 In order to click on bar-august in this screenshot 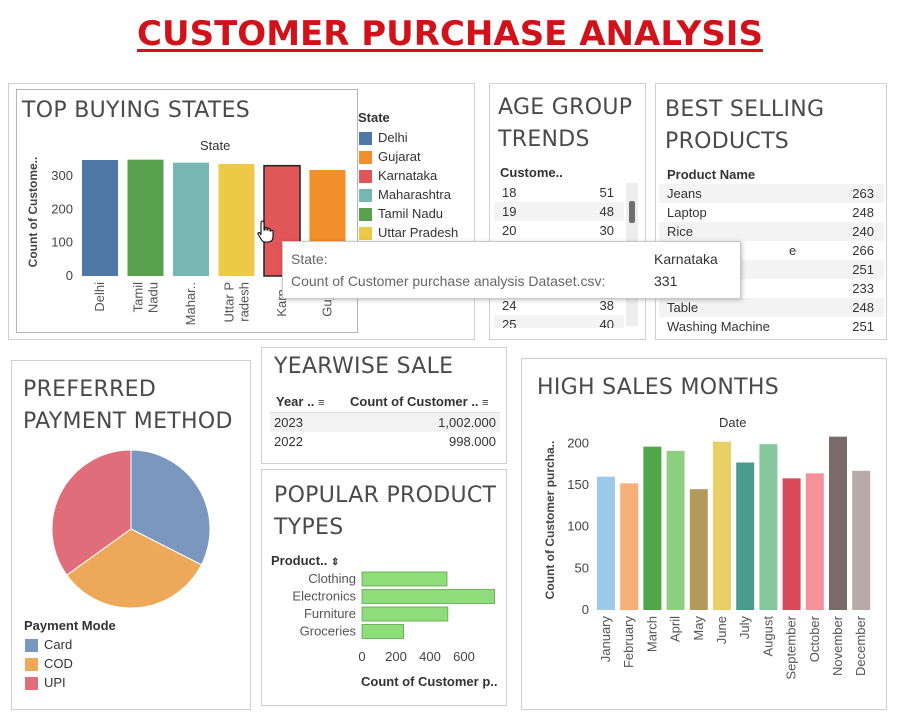, I will do `click(768, 527)`.